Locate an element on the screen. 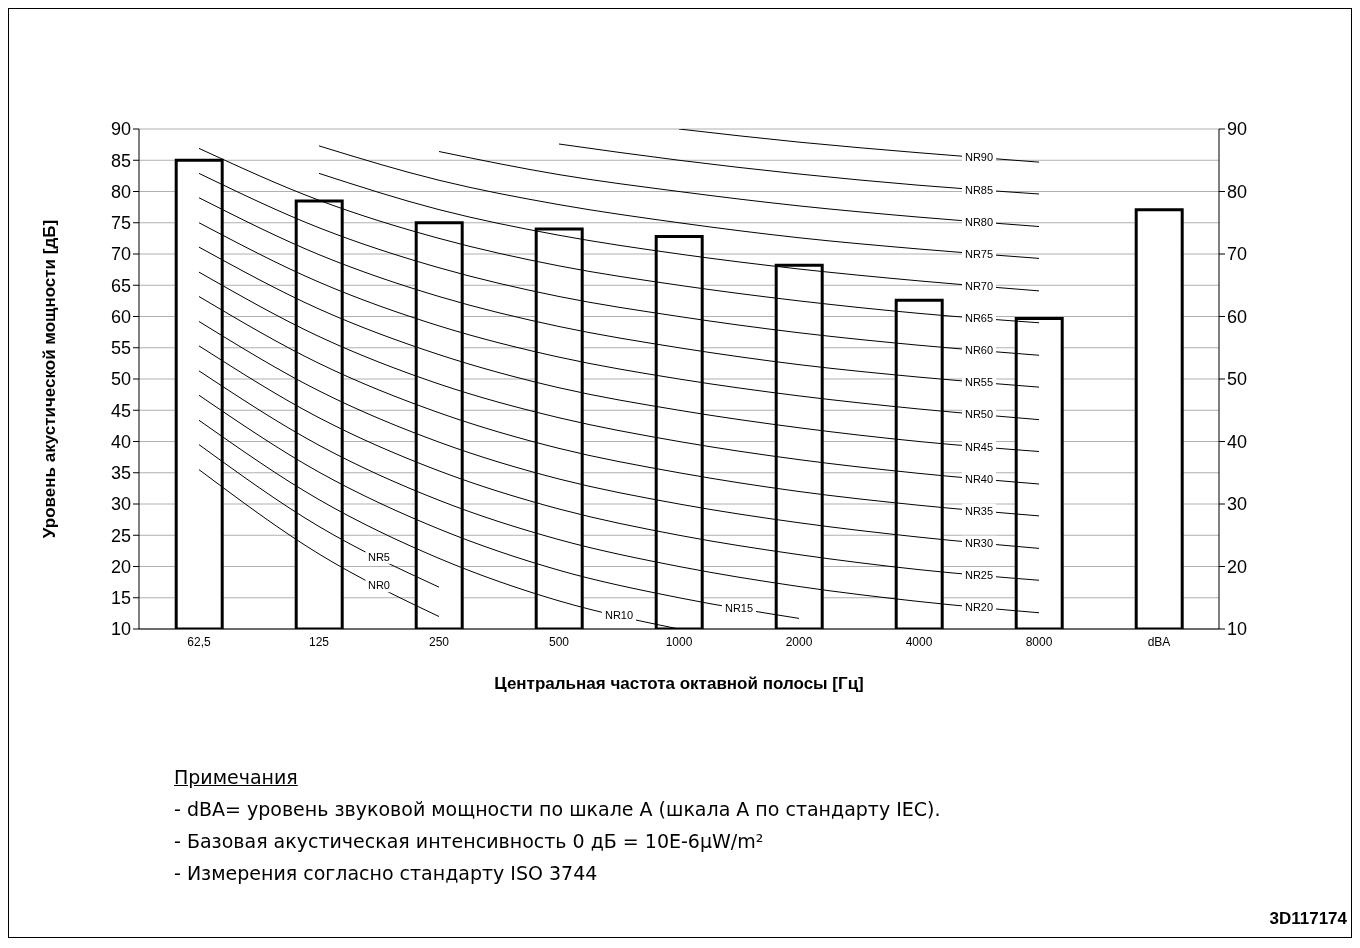 The width and height of the screenshot is (1360, 948). y-axis-title: Уровень акустической мощности [дБ] is located at coordinates (50, 379).